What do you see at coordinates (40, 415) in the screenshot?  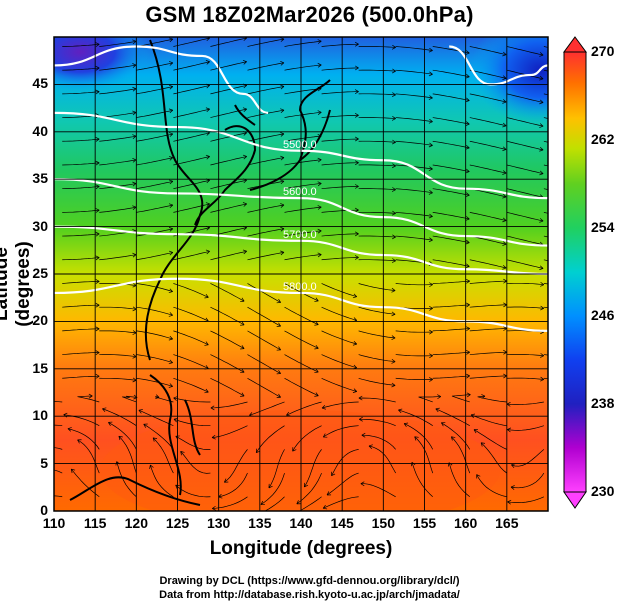 I see `y-tick-label: 10` at bounding box center [40, 415].